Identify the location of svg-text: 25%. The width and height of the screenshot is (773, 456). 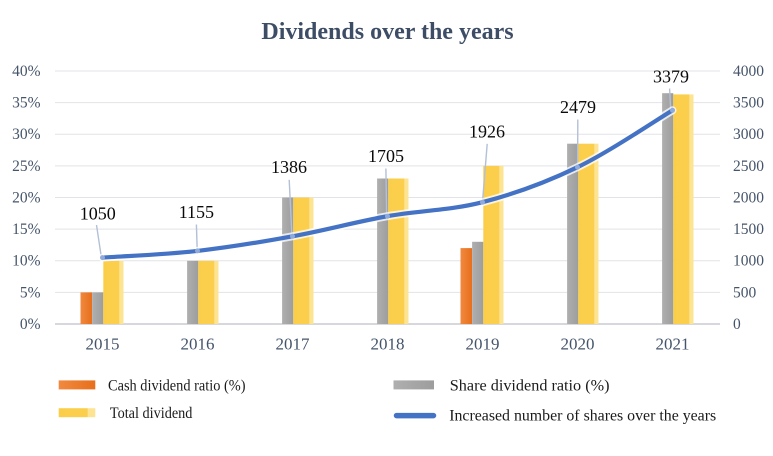
(26, 166).